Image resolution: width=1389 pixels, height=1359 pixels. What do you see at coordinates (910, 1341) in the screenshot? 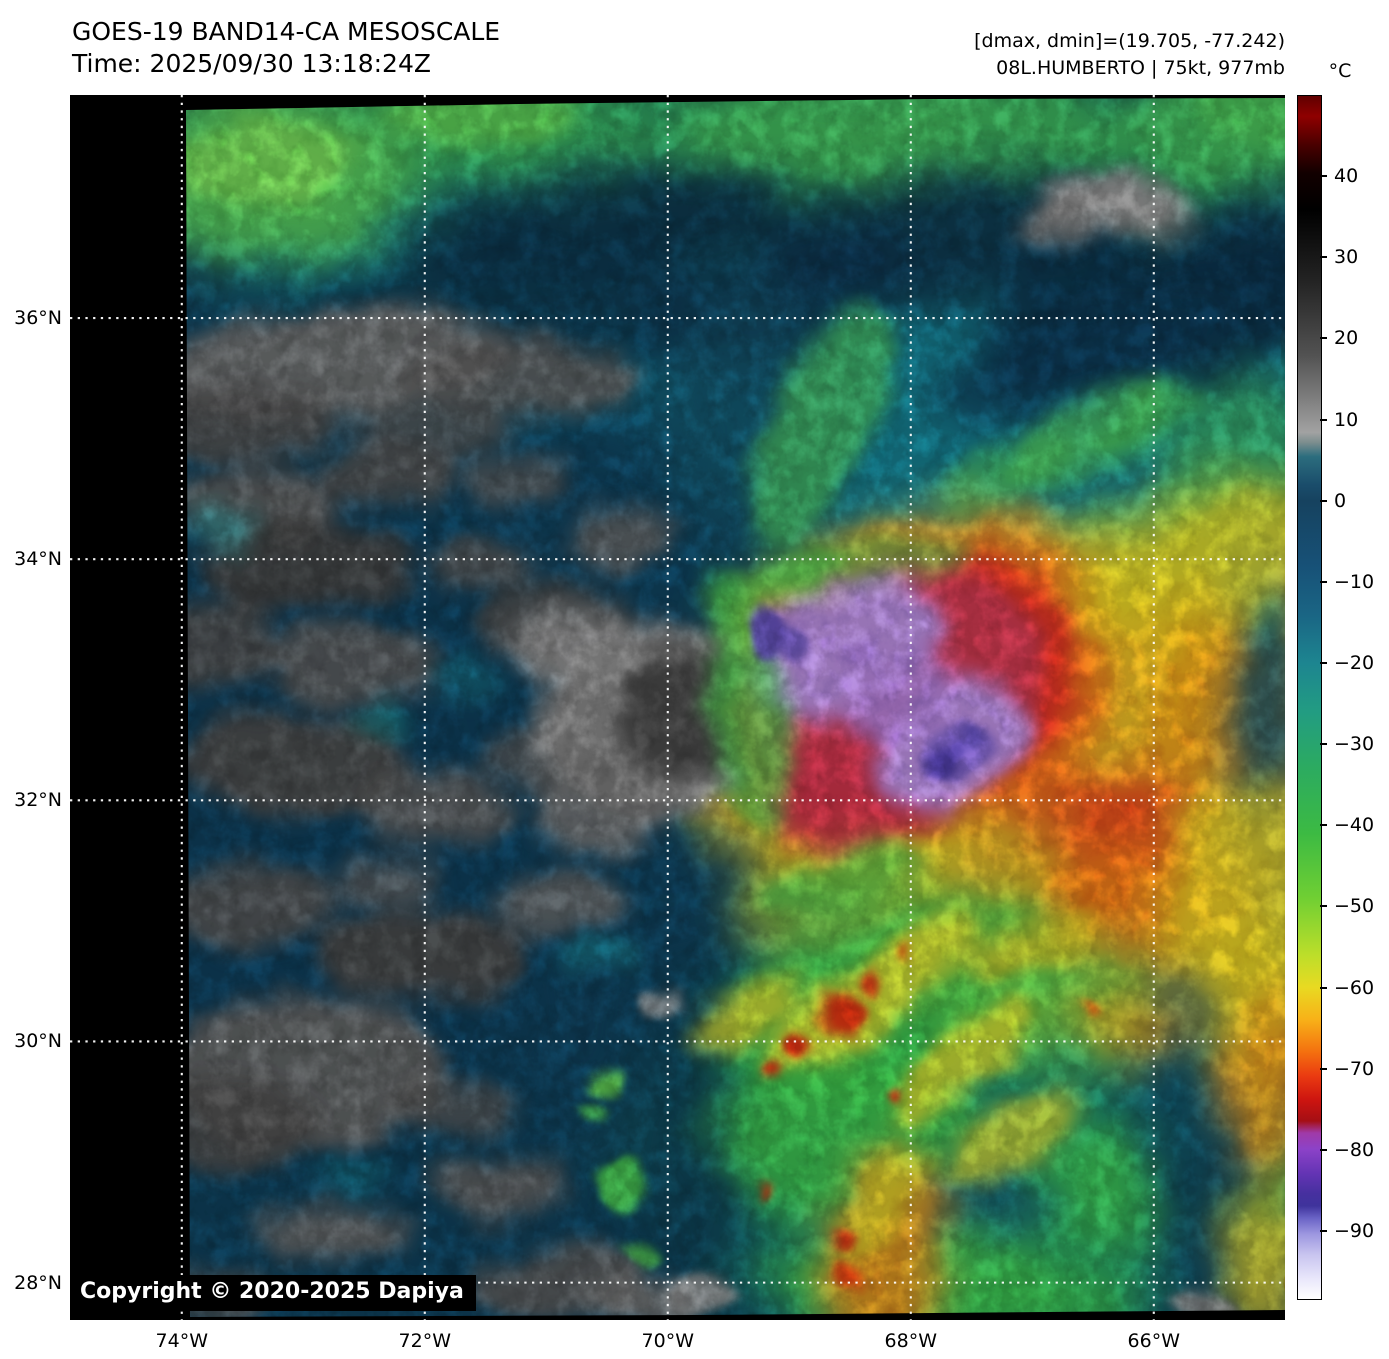
I see `lon-tick-label: 68°W` at bounding box center [910, 1341].